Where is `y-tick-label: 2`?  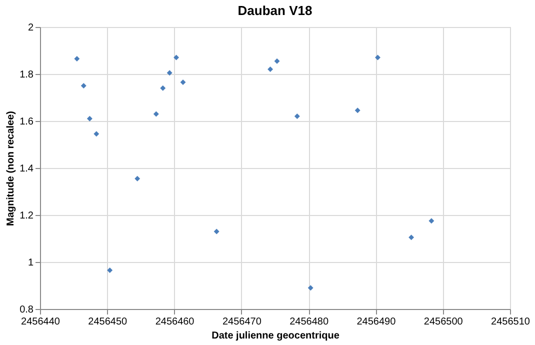
y-tick-label: 2 is located at coordinates (31, 28).